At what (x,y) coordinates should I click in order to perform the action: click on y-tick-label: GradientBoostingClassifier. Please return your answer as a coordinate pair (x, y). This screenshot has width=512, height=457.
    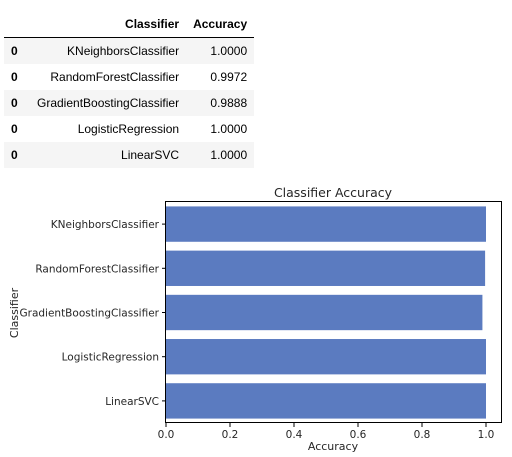
    Looking at the image, I should click on (89, 314).